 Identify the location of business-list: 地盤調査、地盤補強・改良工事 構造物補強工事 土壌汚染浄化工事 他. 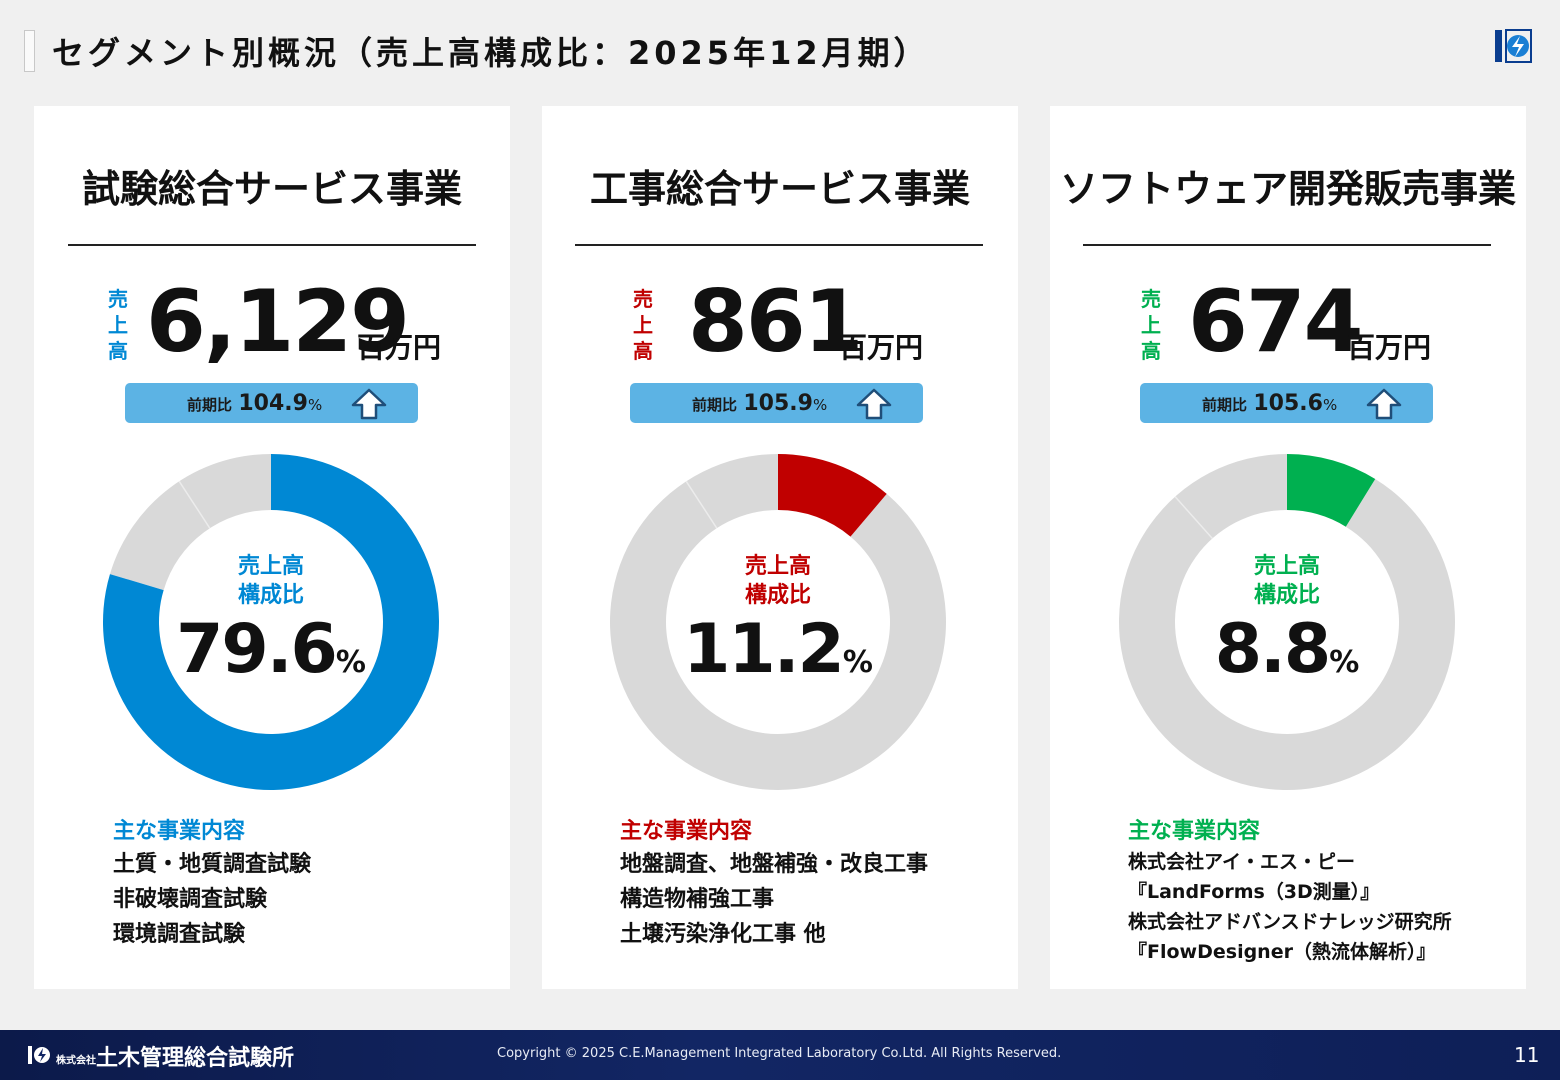
(774, 899).